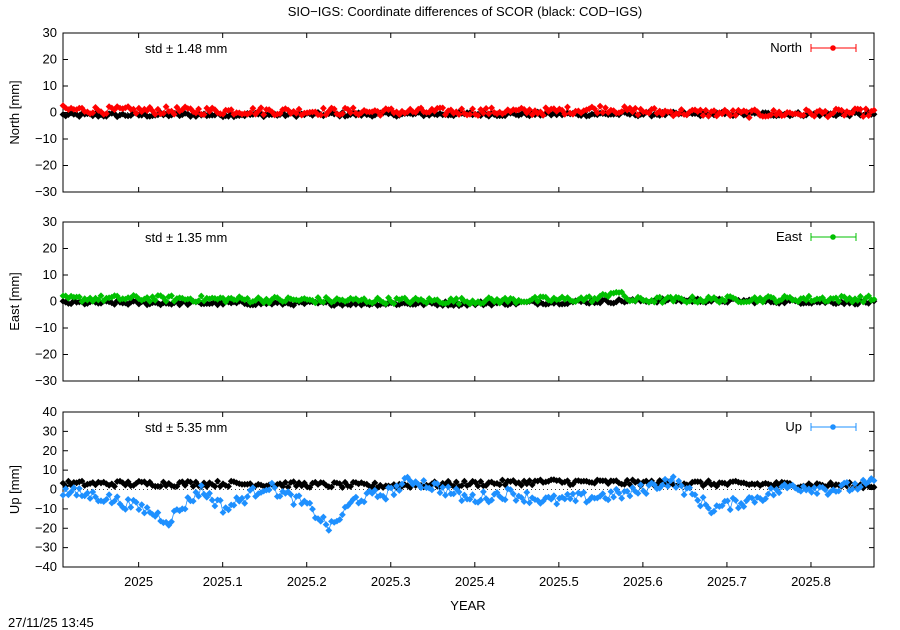  Describe the element at coordinates (46, 566) in the screenshot. I see `y-tick-label: −40` at that location.